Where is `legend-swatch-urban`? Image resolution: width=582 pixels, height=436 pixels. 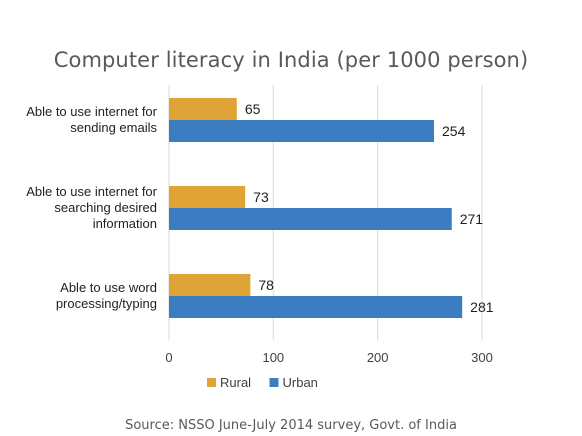 legend-swatch-urban is located at coordinates (274, 382).